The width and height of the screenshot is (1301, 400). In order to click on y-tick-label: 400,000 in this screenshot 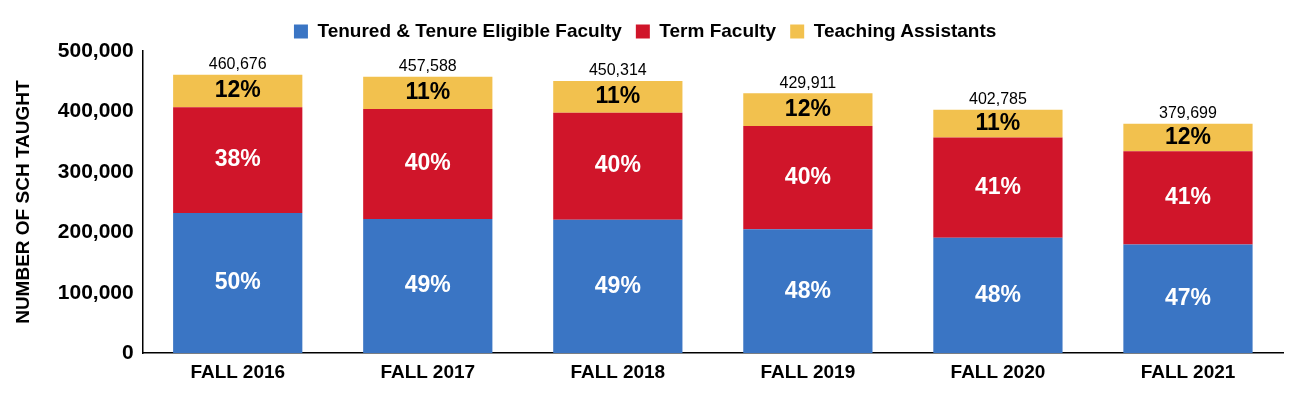, I will do `click(95, 110)`.